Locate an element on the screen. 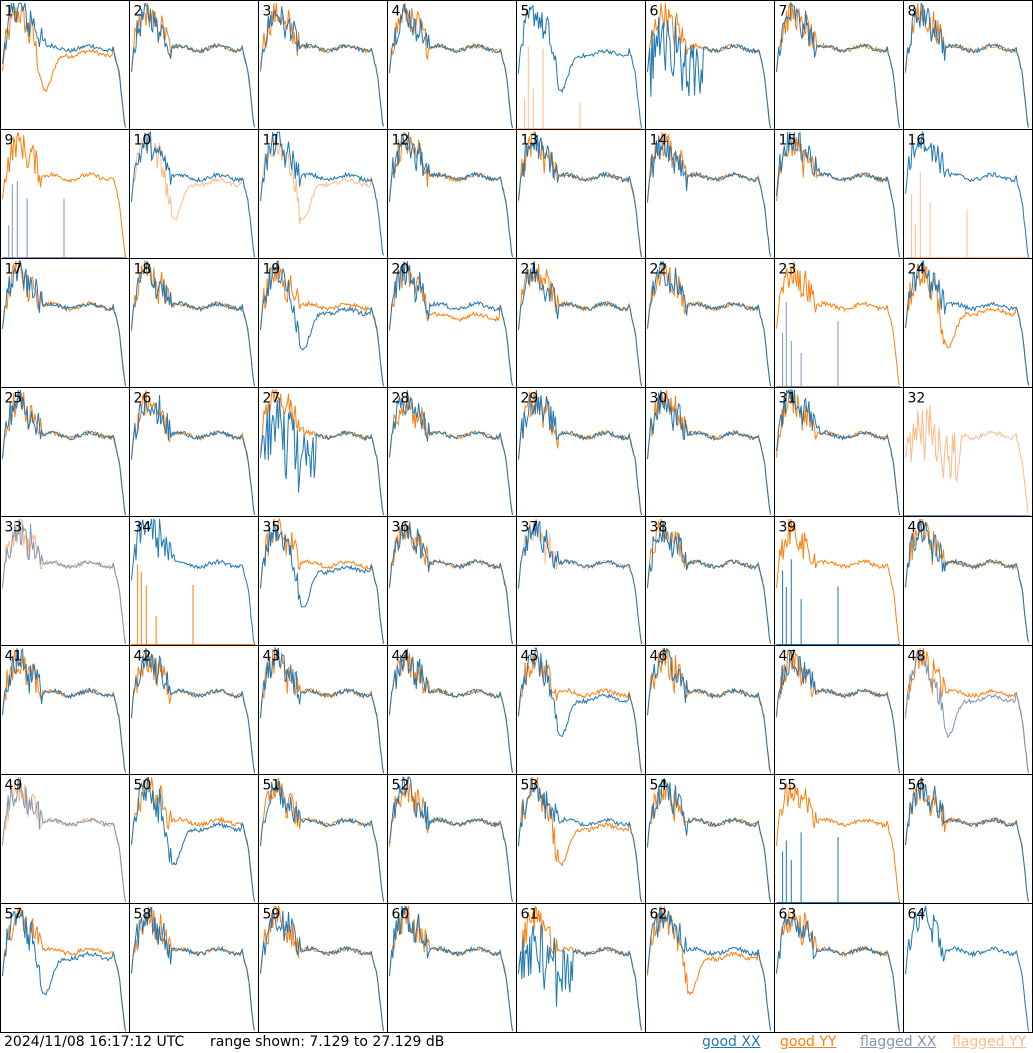 The width and height of the screenshot is (1033, 1053). panel-label-1: 1 is located at coordinates (9, 12).